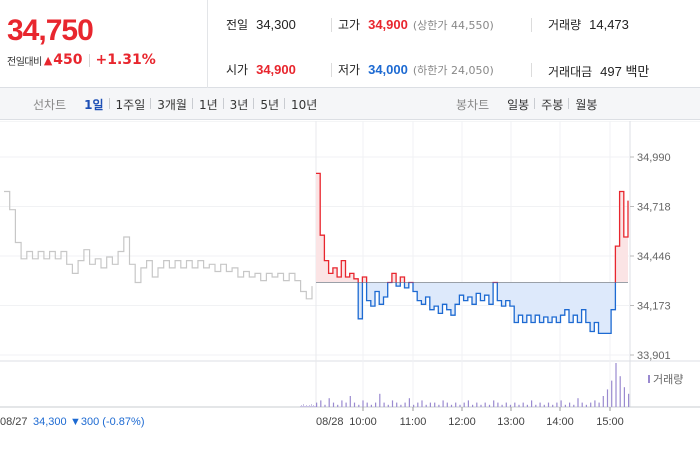  I want to click on x-tick-label: 15:00, so click(610, 422).